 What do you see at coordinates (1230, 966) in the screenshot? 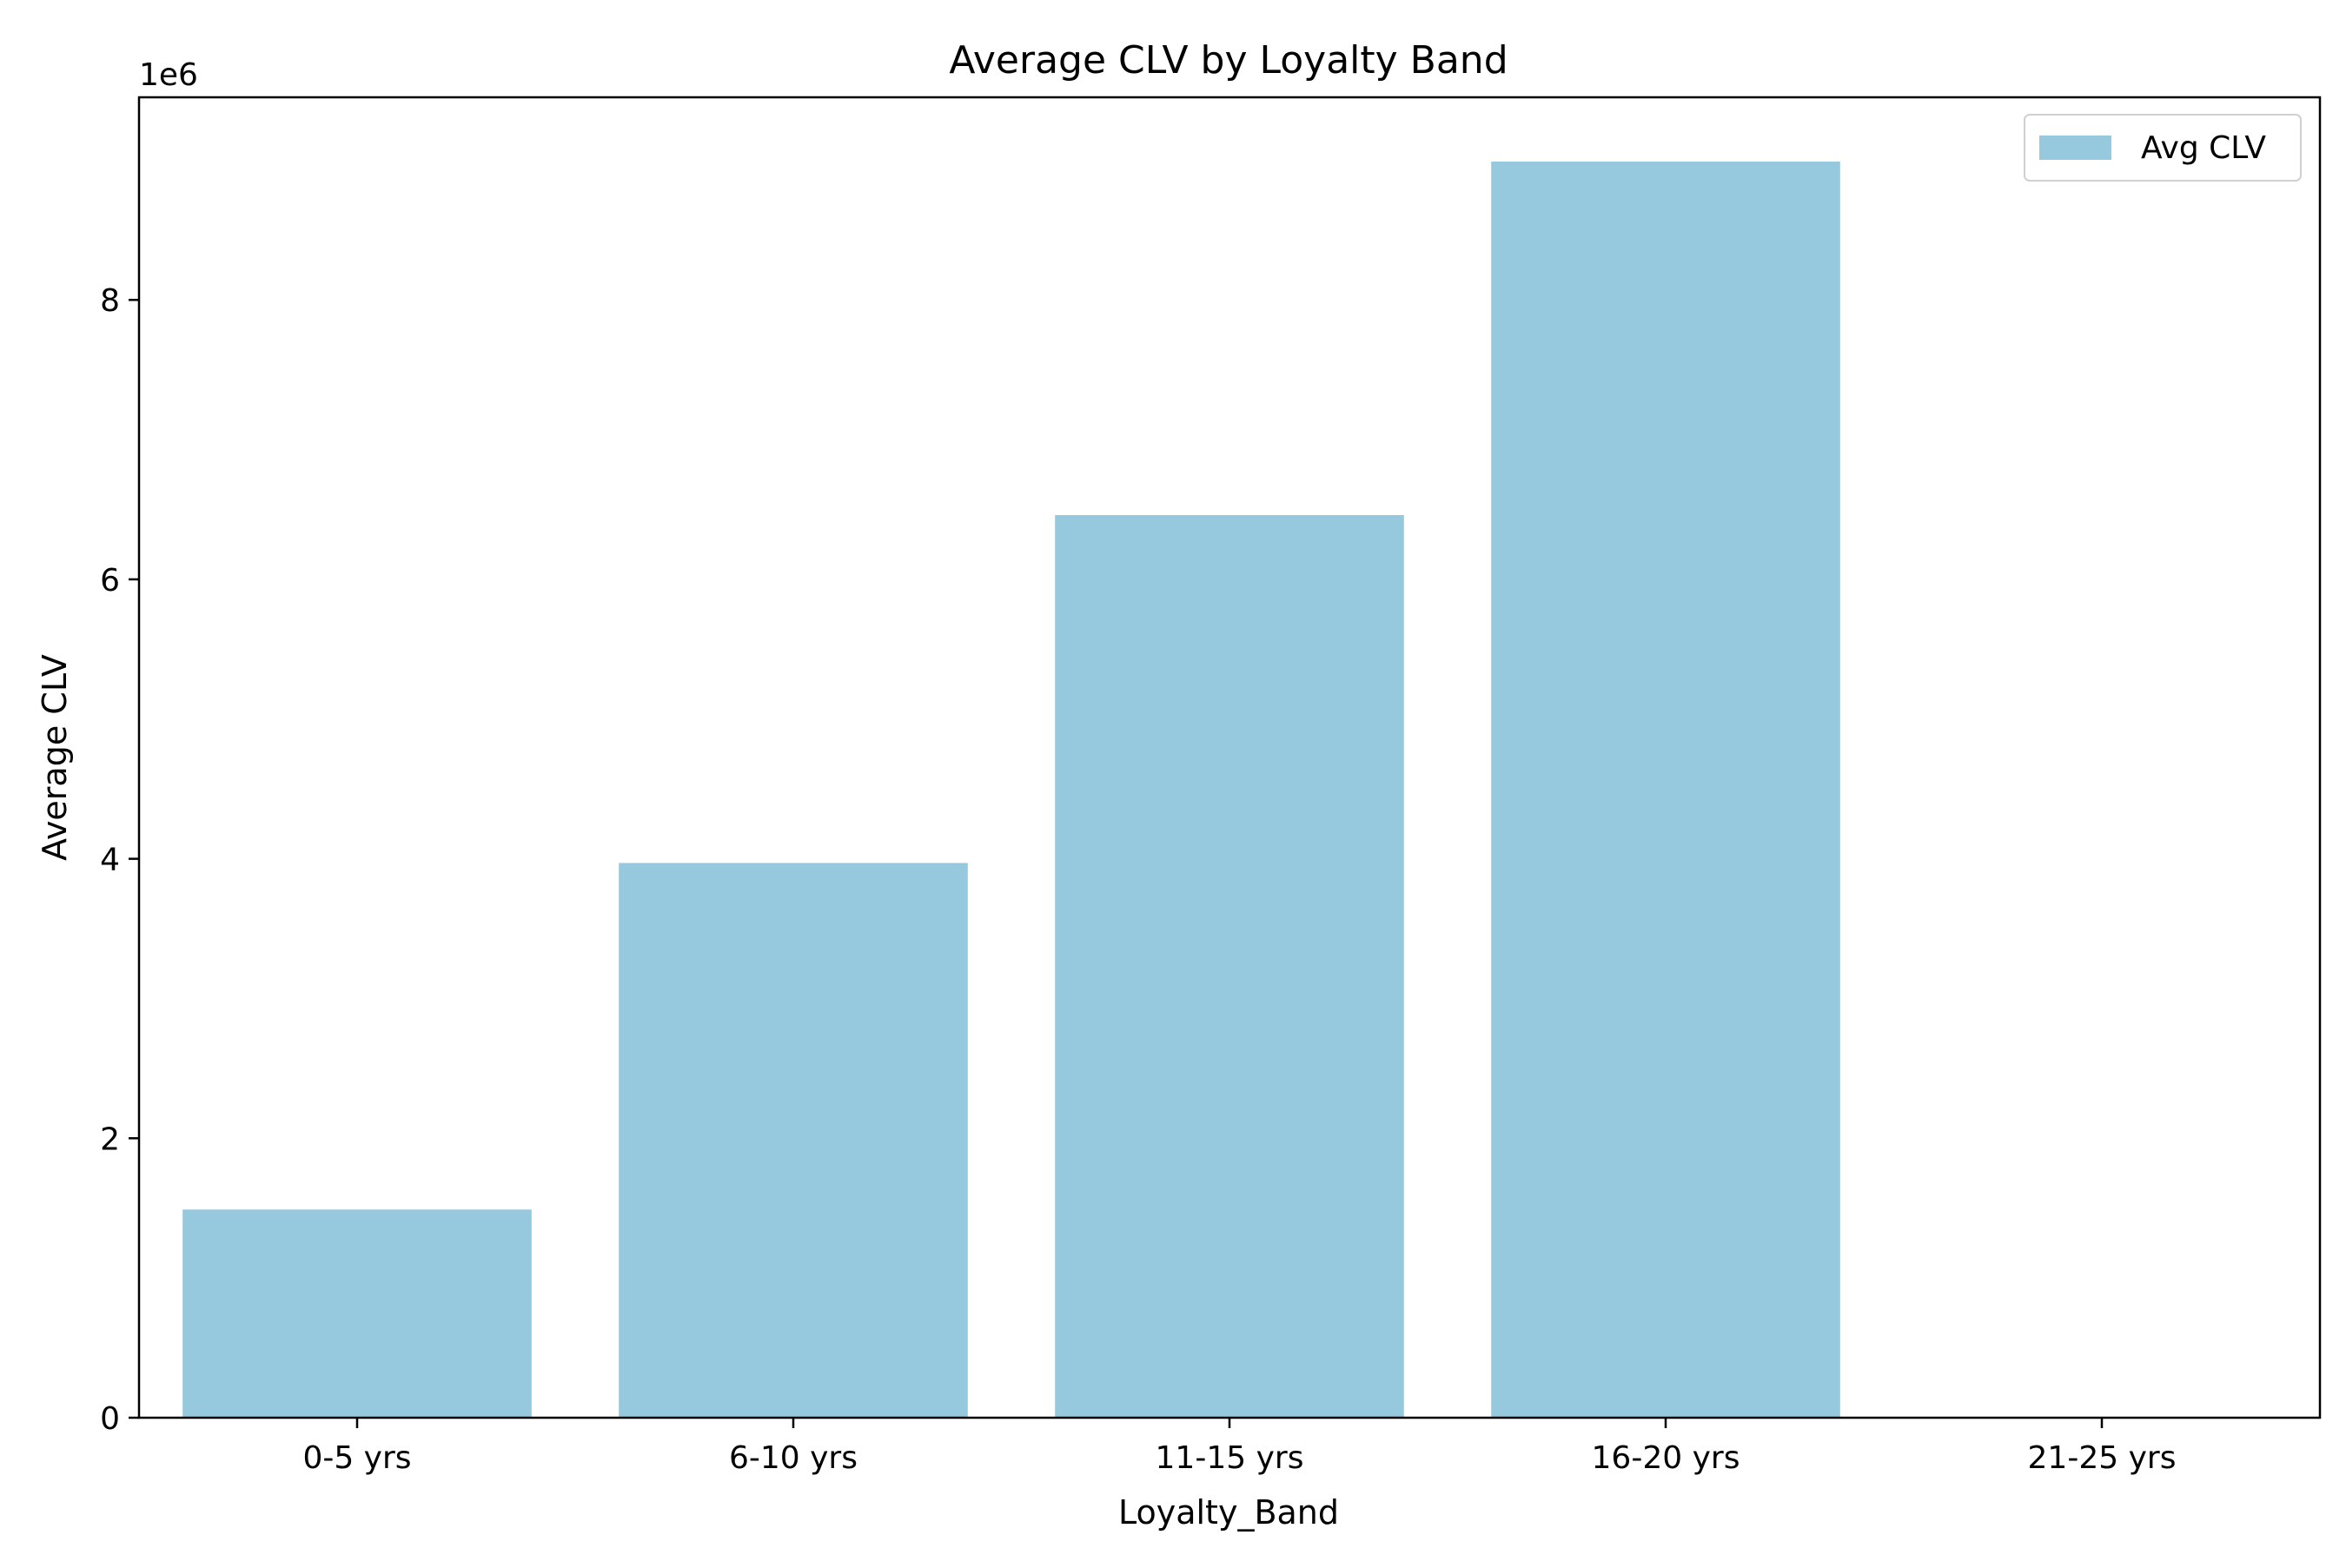
I see `bar-11-15-yrs` at bounding box center [1230, 966].